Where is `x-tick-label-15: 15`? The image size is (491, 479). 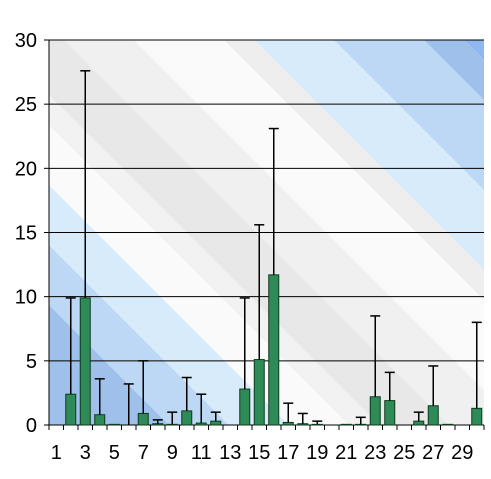 x-tick-label-15: 15 is located at coordinates (259, 453).